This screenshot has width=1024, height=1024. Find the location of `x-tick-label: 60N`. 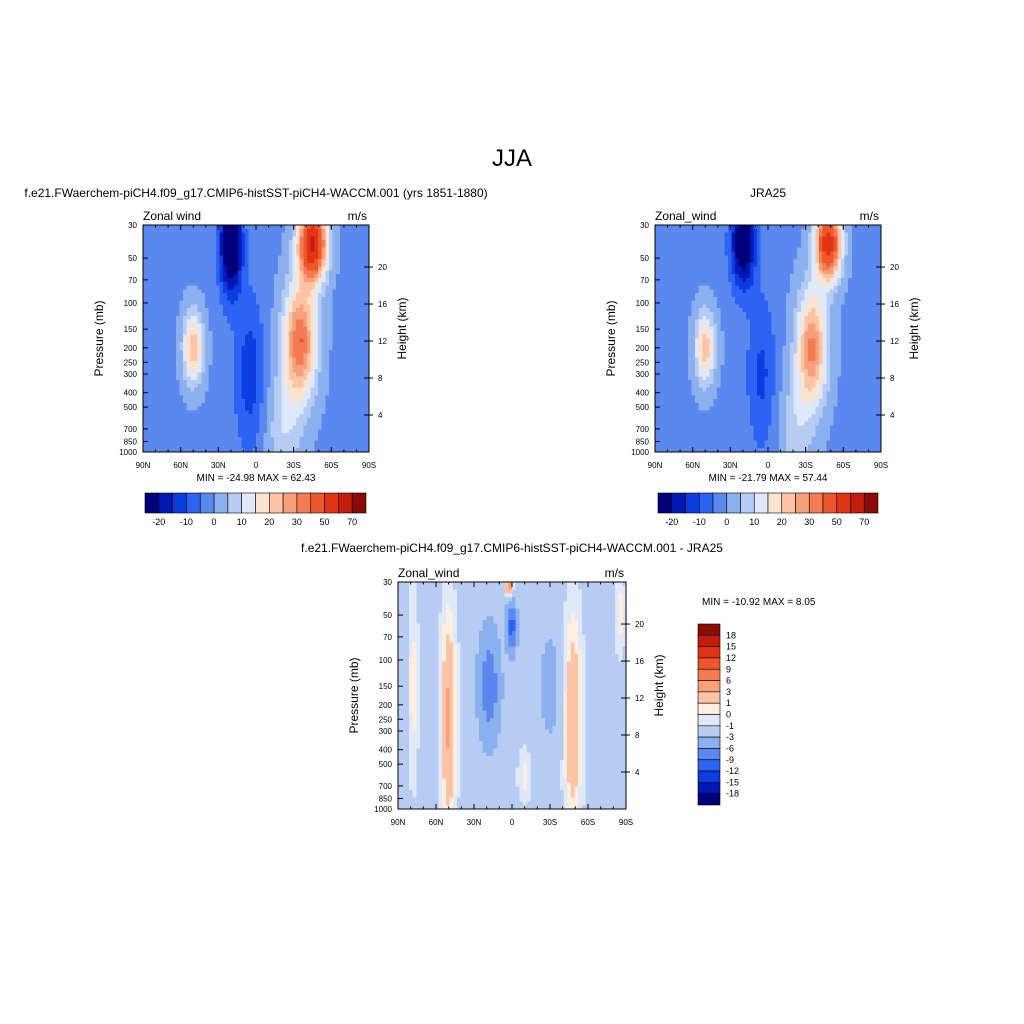

x-tick-label: 60N is located at coordinates (180, 465).